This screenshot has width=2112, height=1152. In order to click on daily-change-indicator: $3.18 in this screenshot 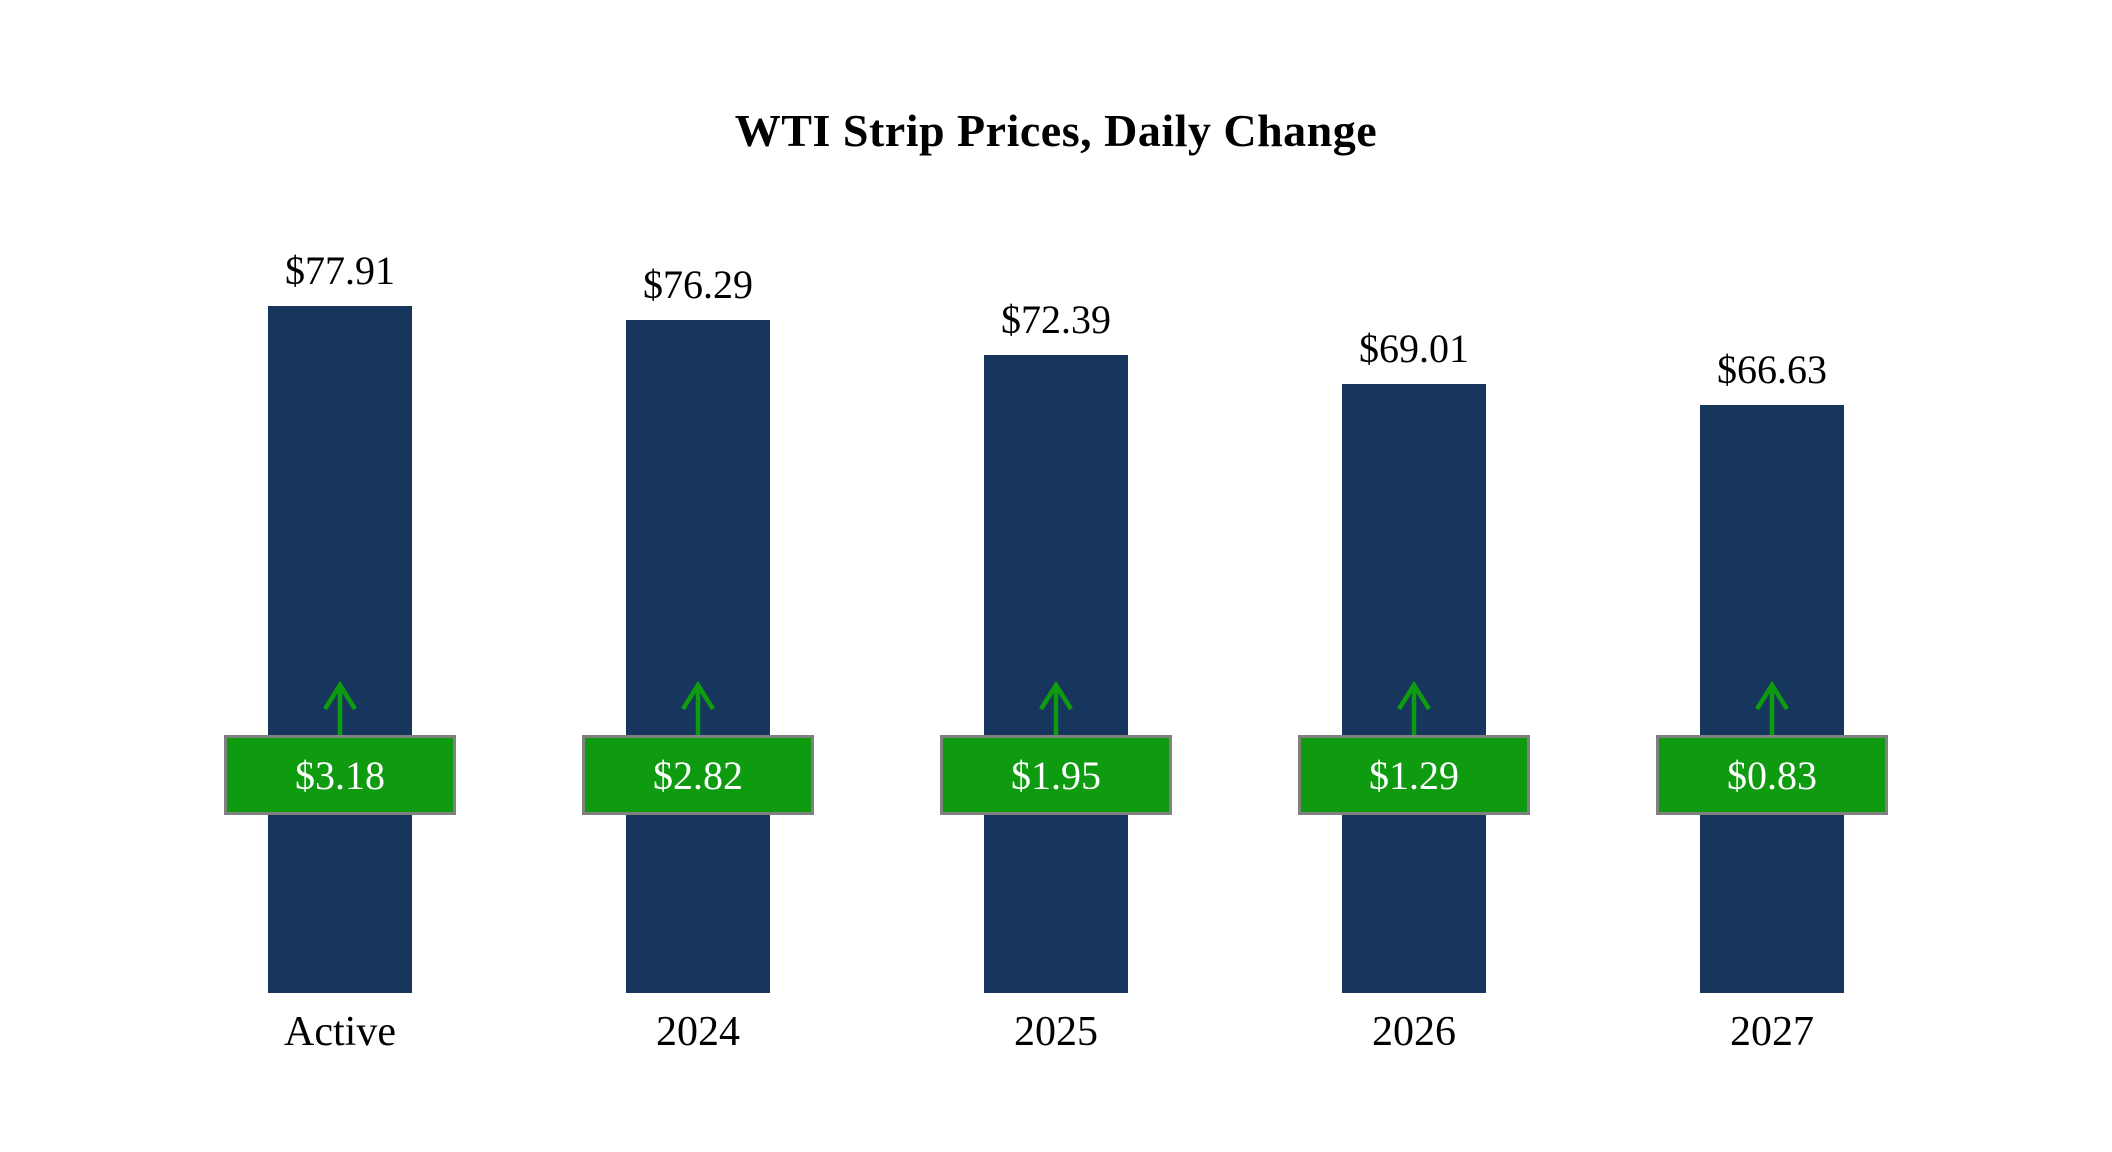, I will do `click(340, 747)`.